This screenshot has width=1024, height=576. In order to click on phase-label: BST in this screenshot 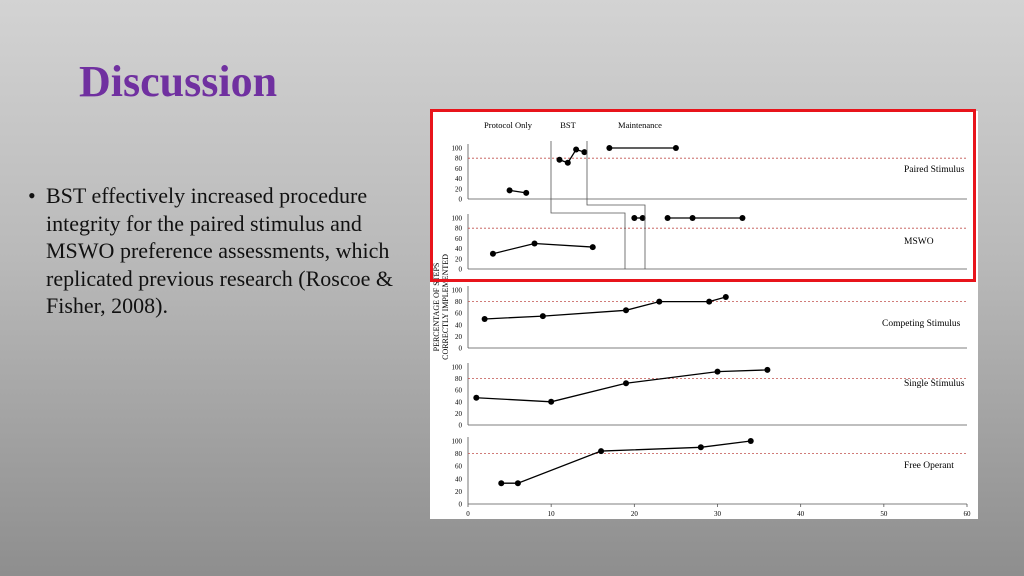, I will do `click(568, 125)`.